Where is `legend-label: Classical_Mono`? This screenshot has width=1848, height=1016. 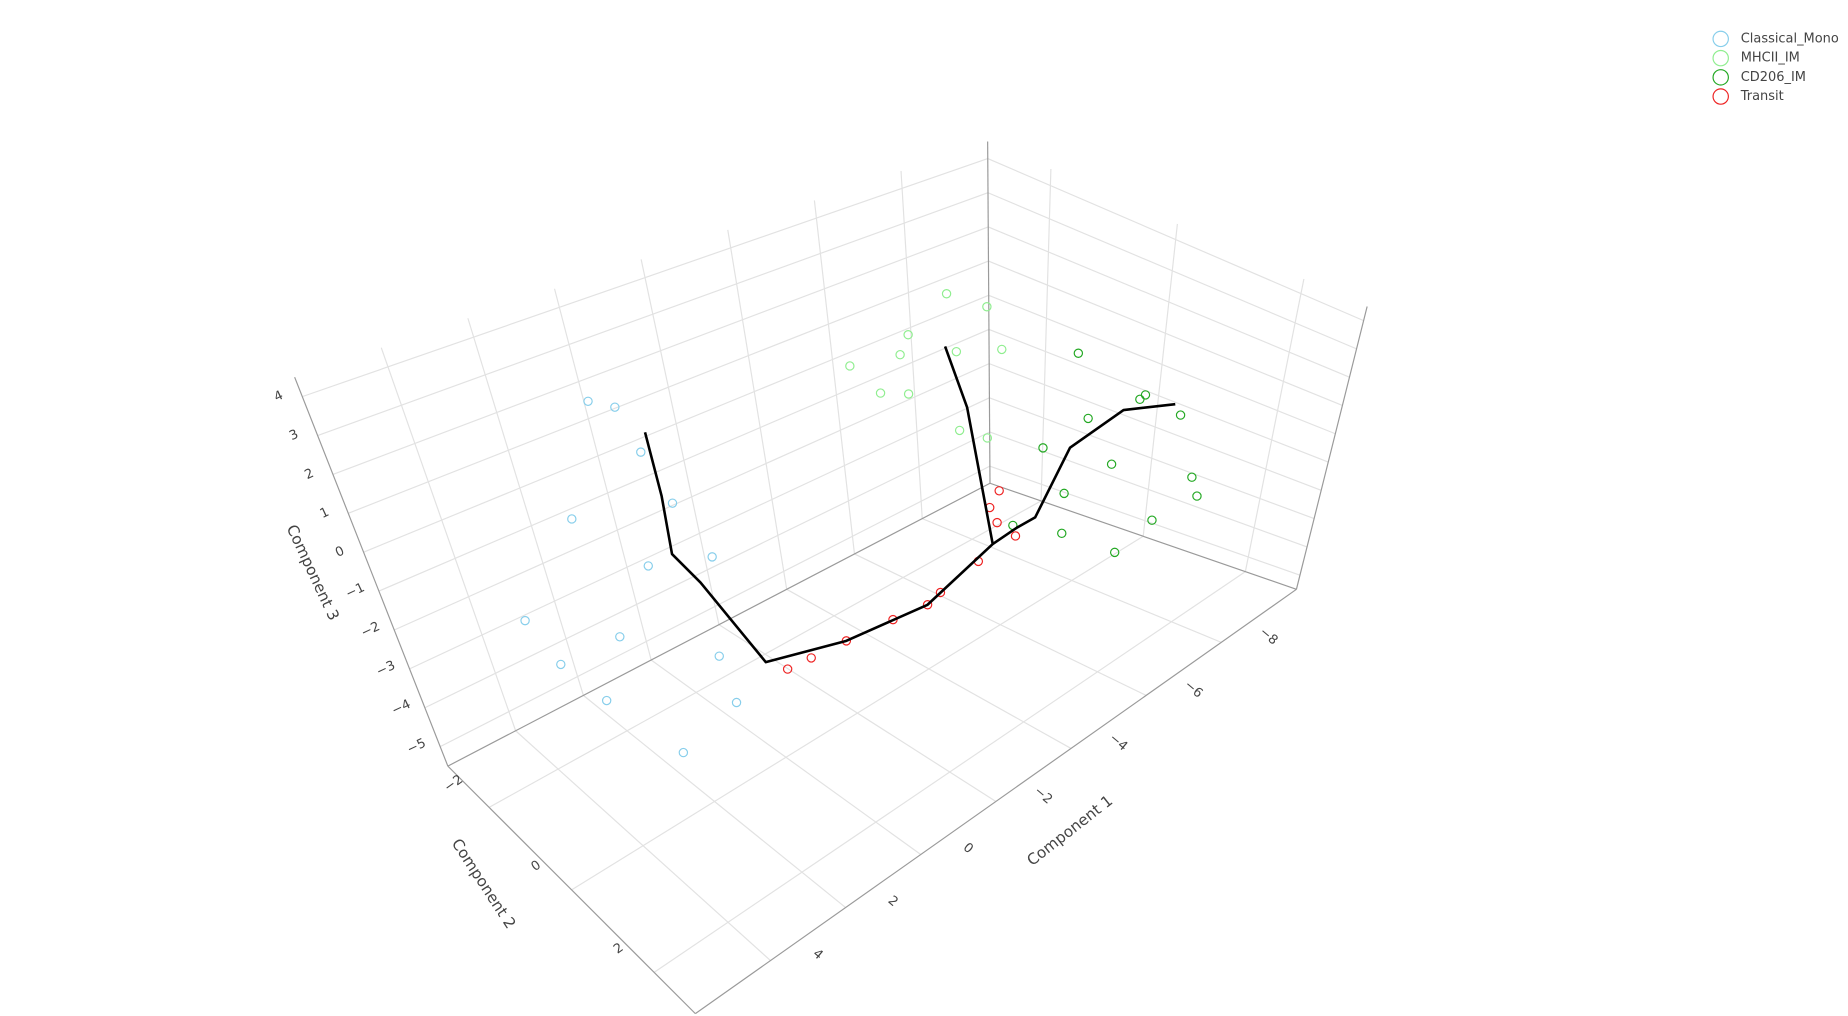
legend-label: Classical_Mono is located at coordinates (1790, 38).